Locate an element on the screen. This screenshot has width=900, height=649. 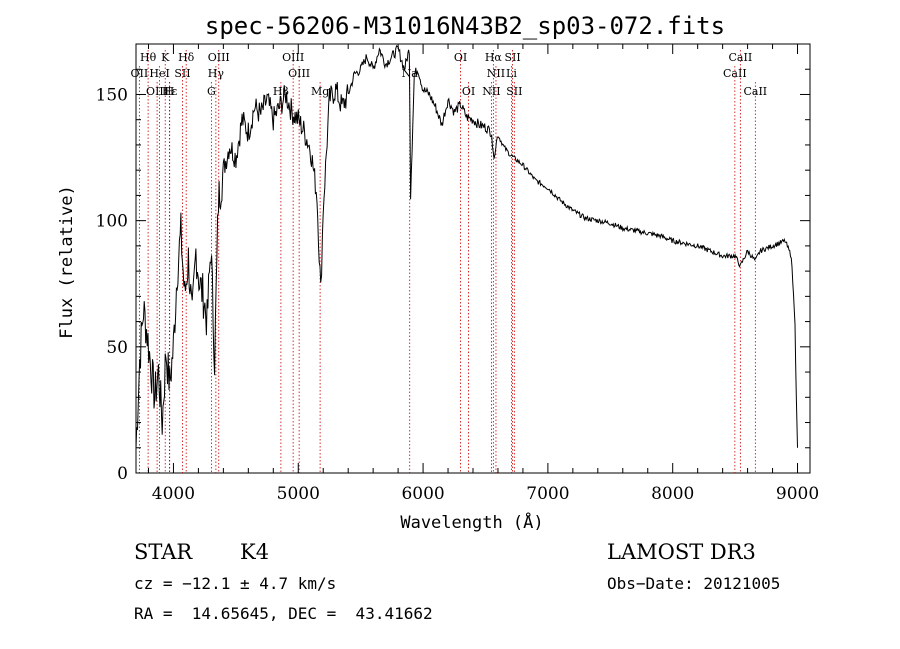
spectral-line-label: Hε is located at coordinates (170, 91).